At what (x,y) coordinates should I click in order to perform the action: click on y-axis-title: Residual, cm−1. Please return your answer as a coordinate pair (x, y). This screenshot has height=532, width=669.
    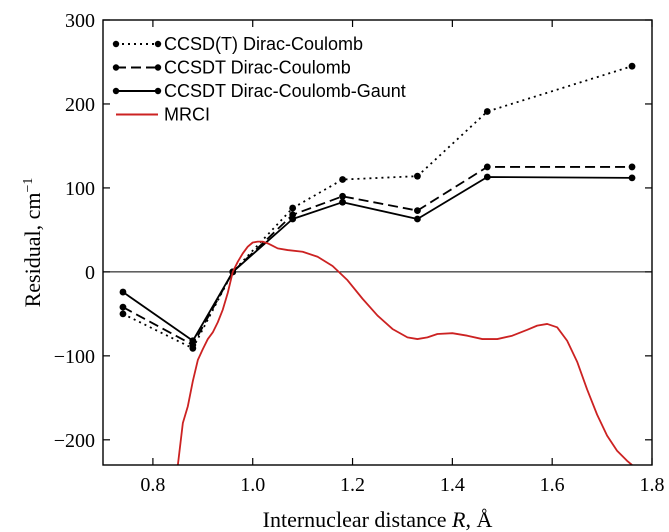
    Looking at the image, I should click on (32, 243).